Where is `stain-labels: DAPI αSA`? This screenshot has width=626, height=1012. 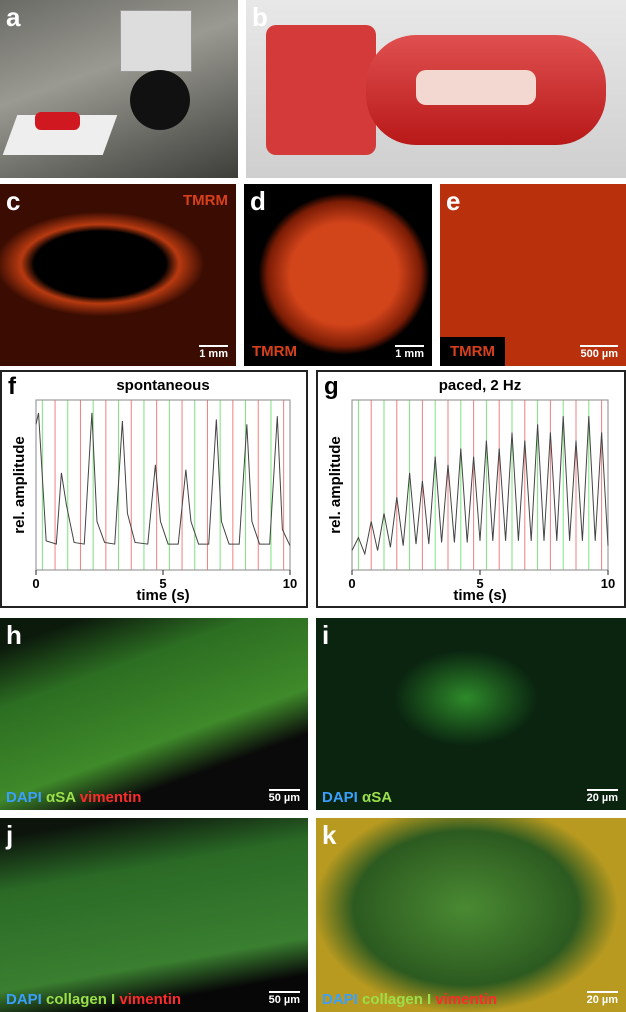 stain-labels: DAPI αSA is located at coordinates (357, 797).